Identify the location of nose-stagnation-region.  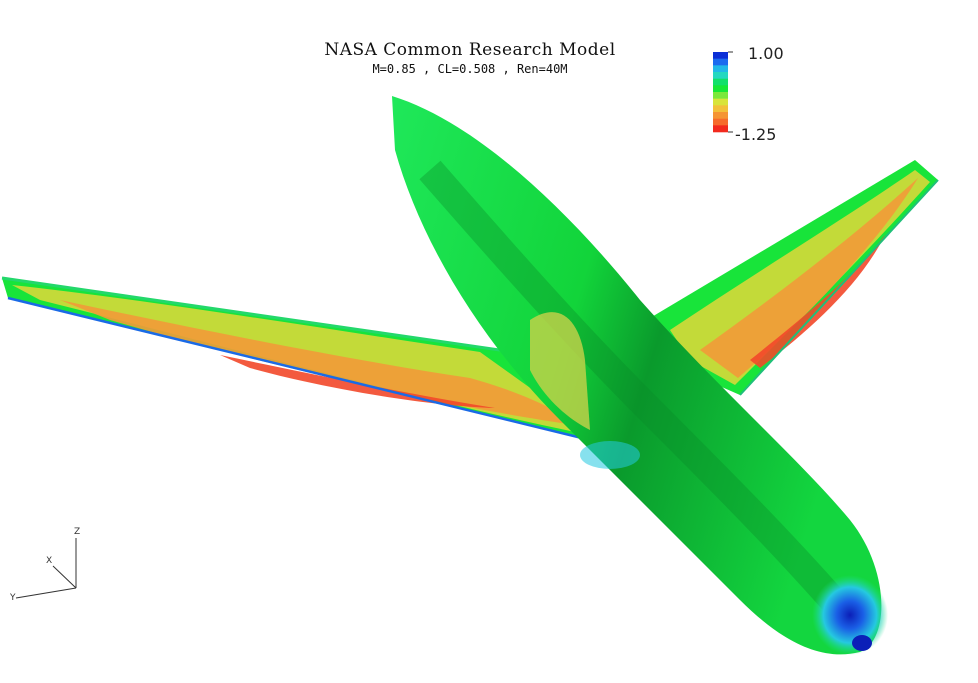
(850, 615).